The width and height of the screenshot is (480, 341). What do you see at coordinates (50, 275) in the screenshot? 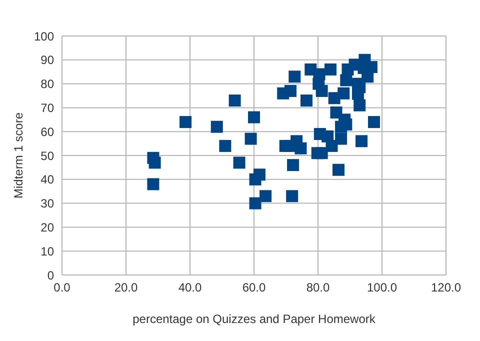
I see `y-tick-label: 0` at bounding box center [50, 275].